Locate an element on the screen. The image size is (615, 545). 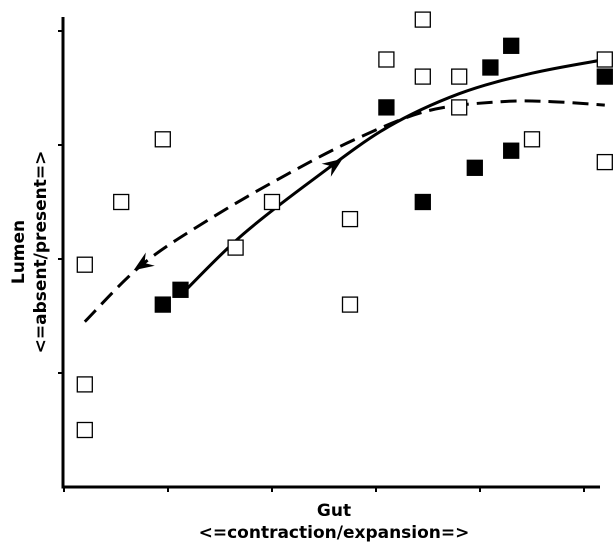
y-axis-title-line1: Lumen is located at coordinates (19, 252).